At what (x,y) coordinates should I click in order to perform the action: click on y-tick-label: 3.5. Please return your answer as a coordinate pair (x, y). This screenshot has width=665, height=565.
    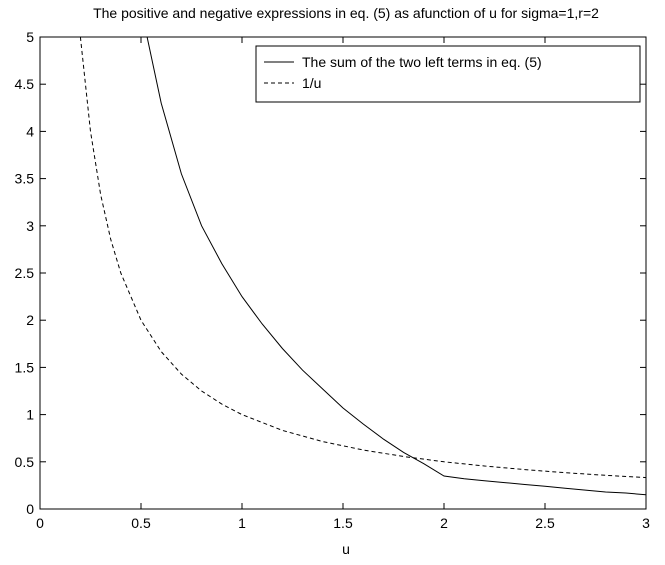
    Looking at the image, I should click on (25, 179).